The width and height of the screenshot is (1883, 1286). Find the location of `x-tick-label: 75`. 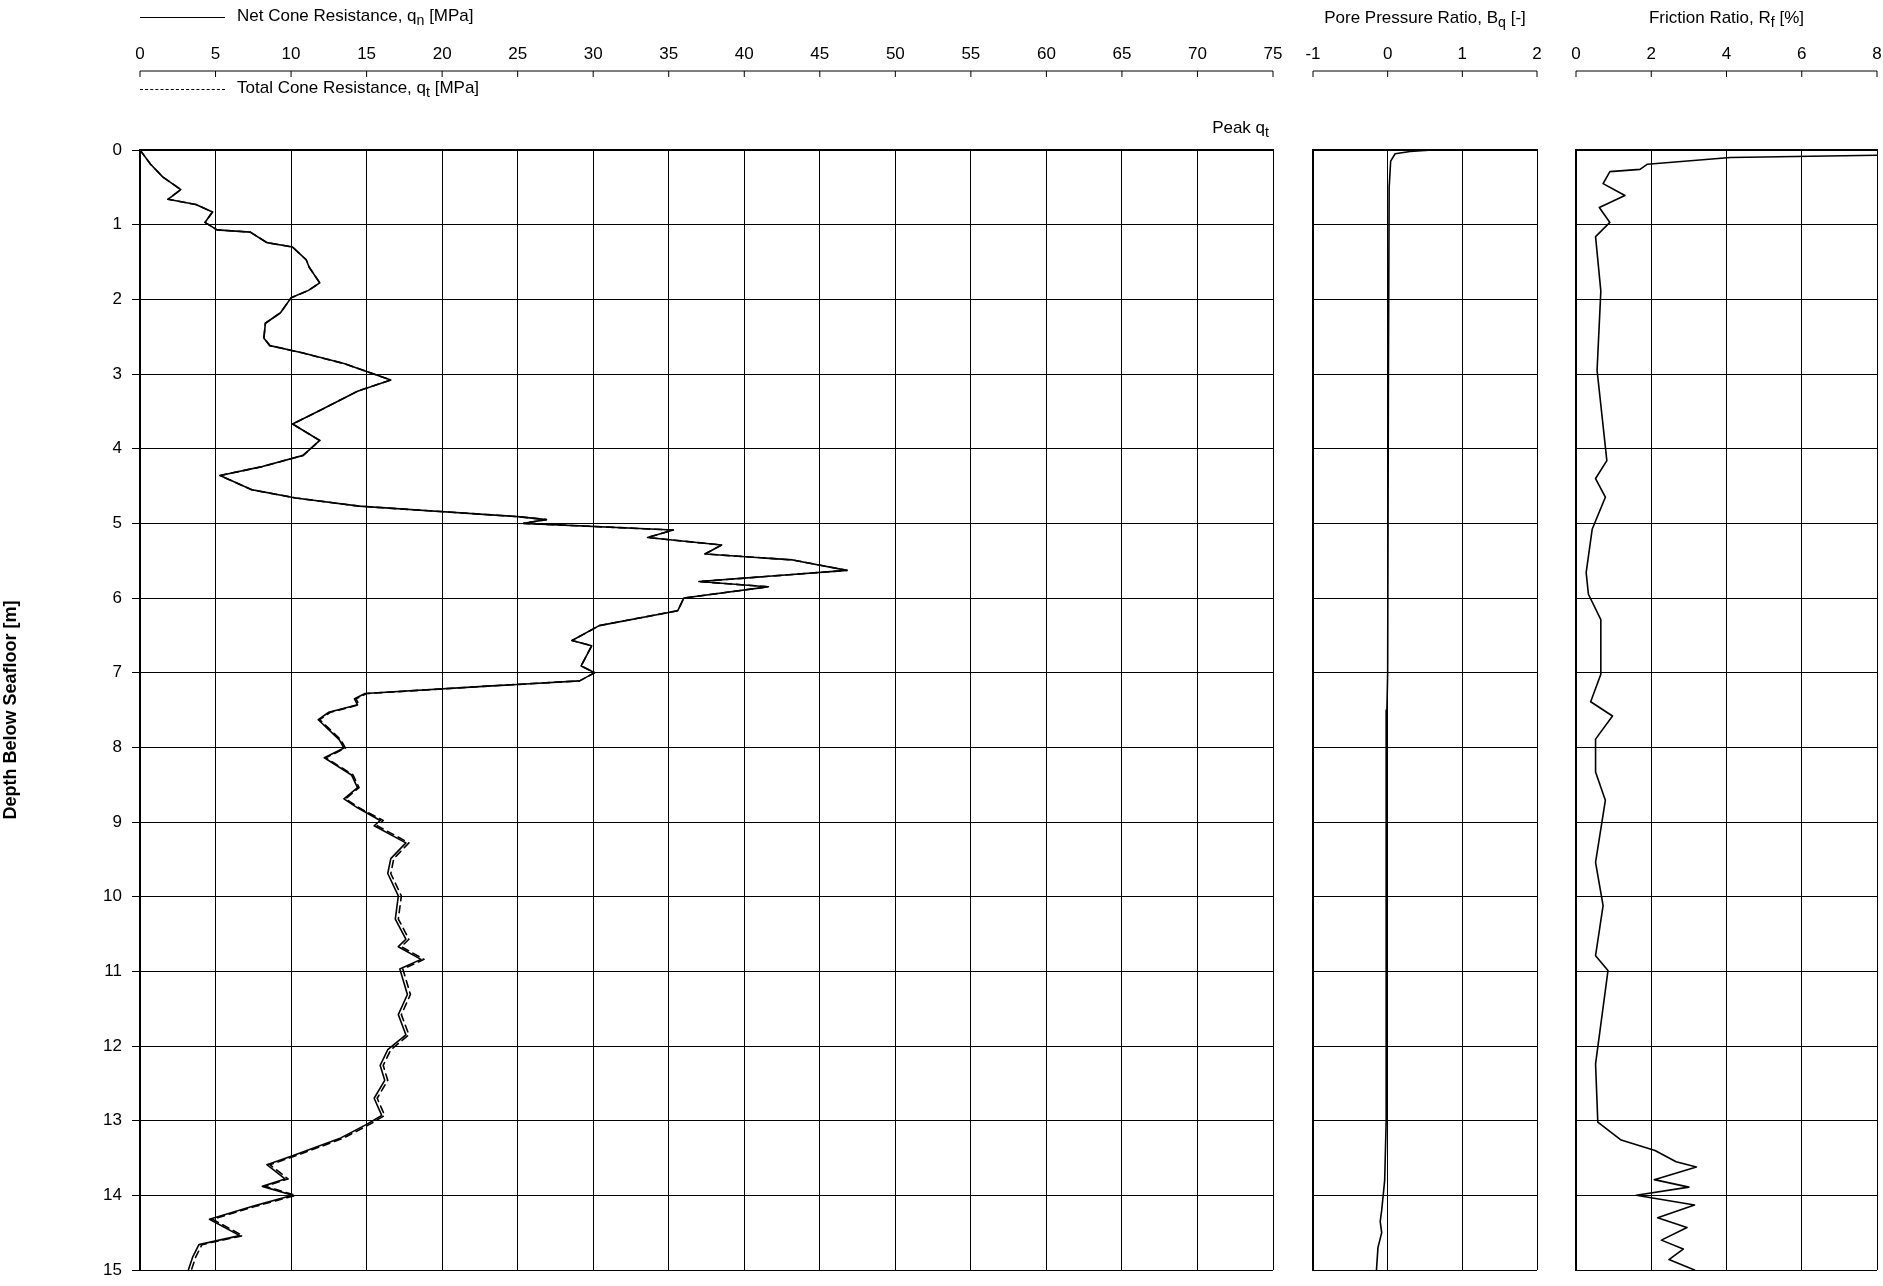

x-tick-label: 75 is located at coordinates (1273, 54).